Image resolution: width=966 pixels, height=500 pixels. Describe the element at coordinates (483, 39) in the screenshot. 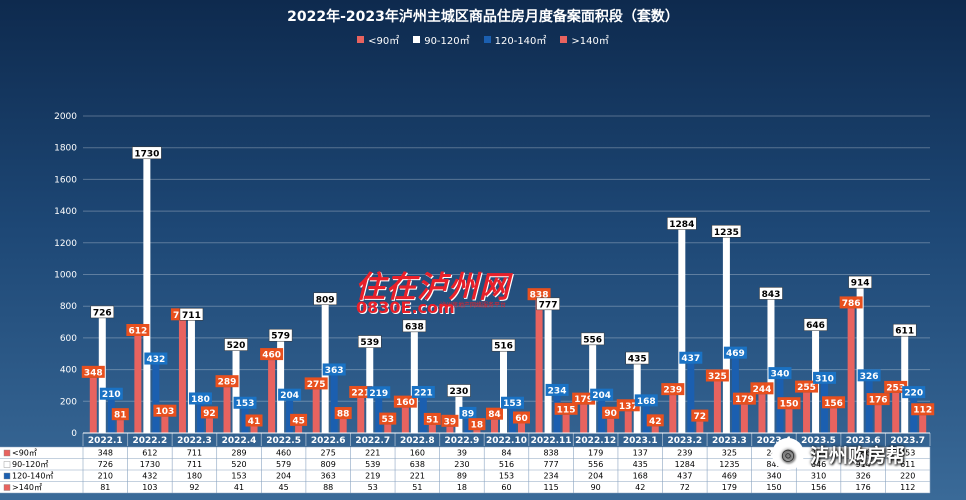

I see `legend: <90㎡ 90-120㎡ 120-140㎡ >140㎡` at that location.